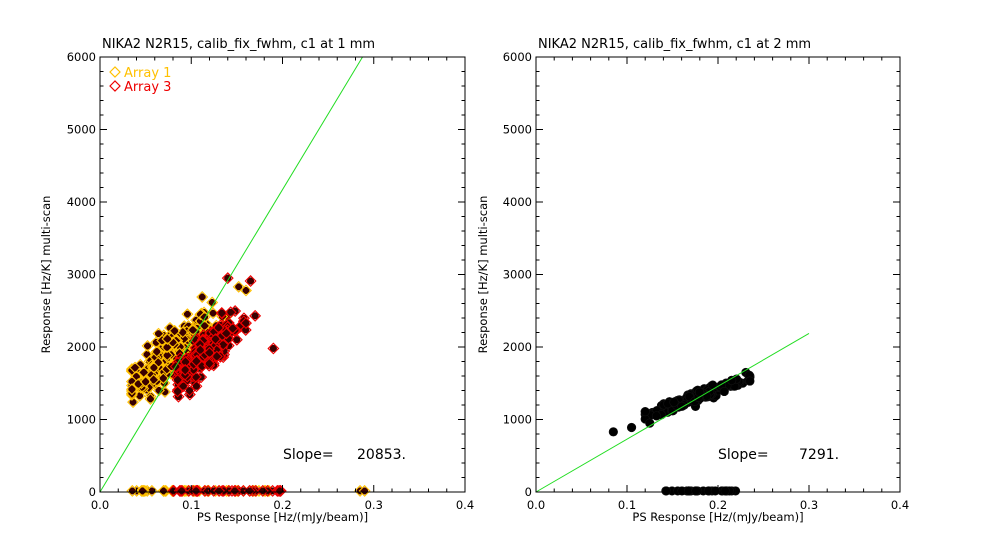 The width and height of the screenshot is (1000, 550). Describe the element at coordinates (681, 431) in the screenshot. I see `data-points-2mm` at that location.